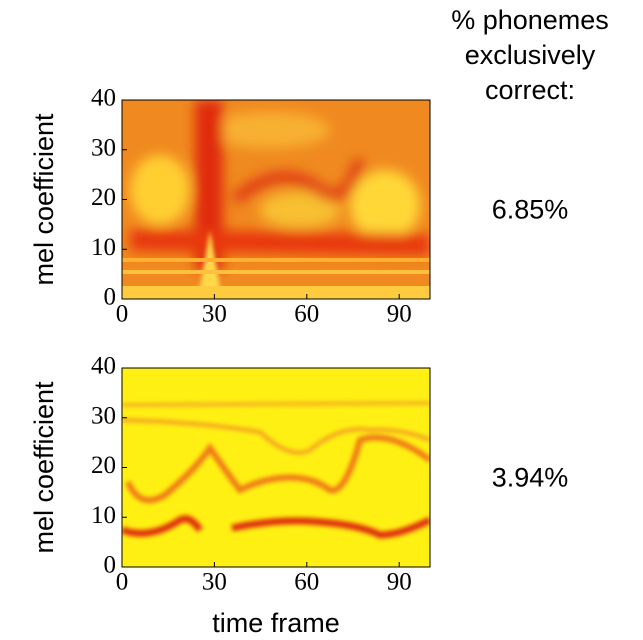 The image size is (643, 640). What do you see at coordinates (276, 623) in the screenshot?
I see `x-axis-label: time frame` at bounding box center [276, 623].